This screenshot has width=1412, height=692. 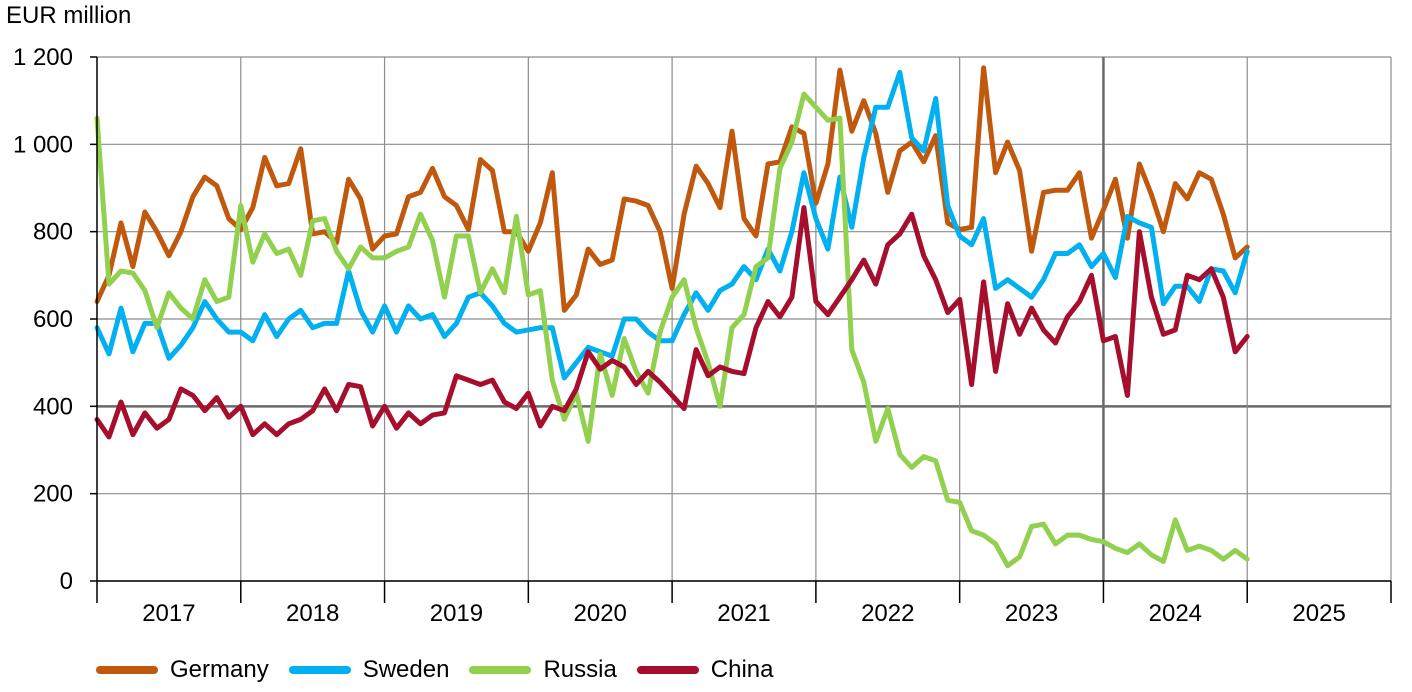 I want to click on y-tick-label: 1 200, so click(x=43, y=57).